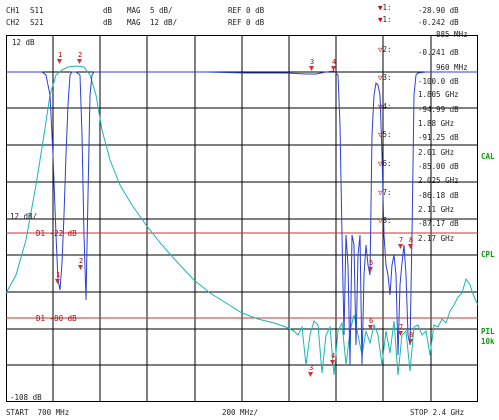 The image size is (499, 420). What do you see at coordinates (438, 166) in the screenshot?
I see `marker-6-value: -85.00 dB` at bounding box center [438, 166].